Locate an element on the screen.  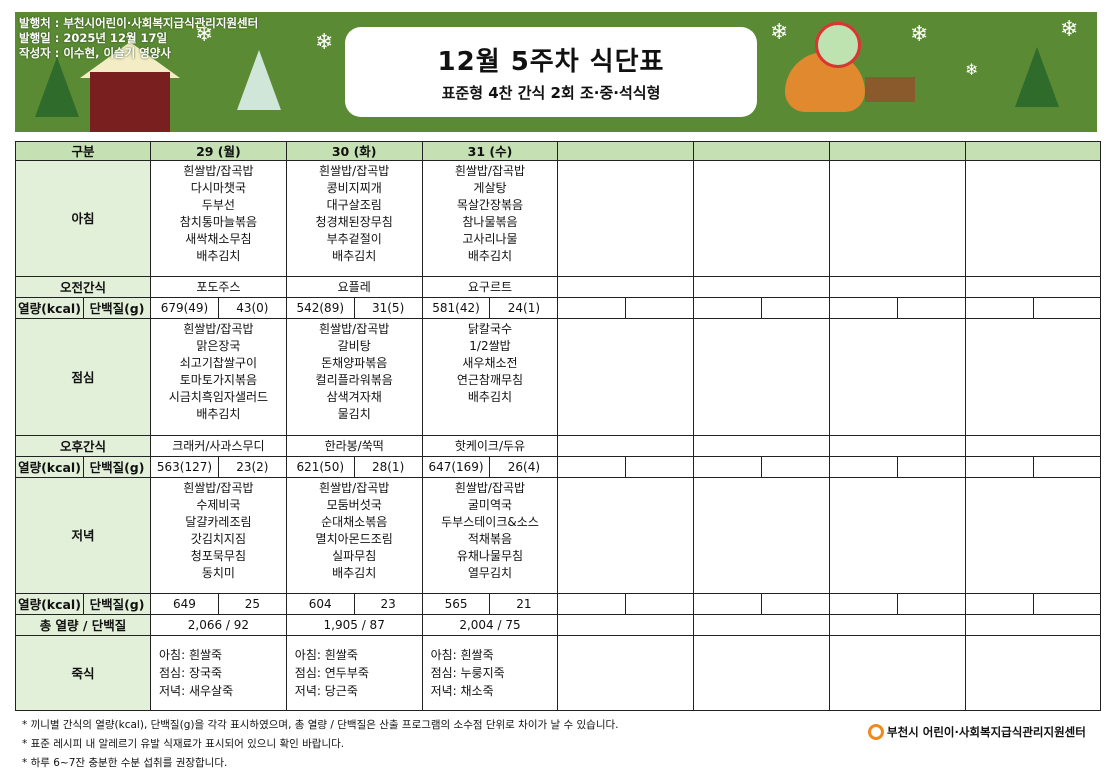
category-header: 구분 is located at coordinates (83, 151).